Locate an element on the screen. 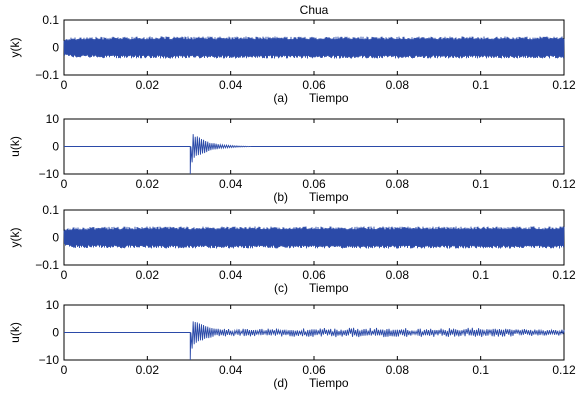 The image size is (580, 398). panel-label: (b) is located at coordinates (280, 197).